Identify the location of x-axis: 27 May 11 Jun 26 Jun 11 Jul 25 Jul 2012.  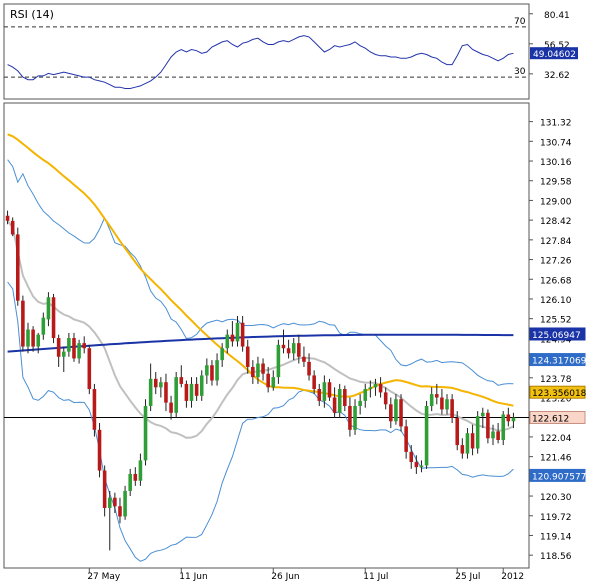
(305, 575).